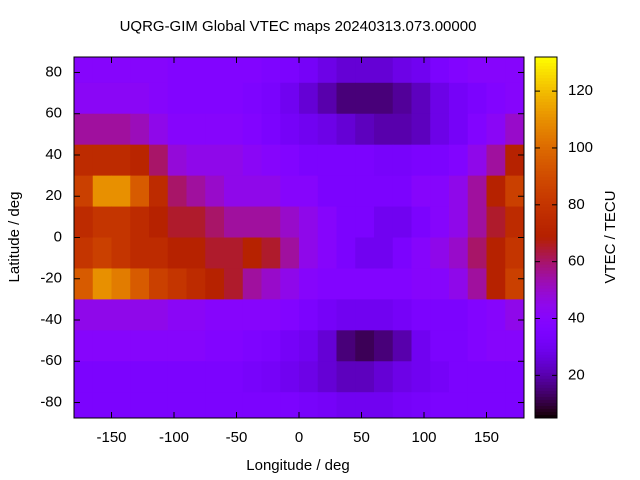  What do you see at coordinates (51, 360) in the screenshot?
I see `y-tick-label: -60` at bounding box center [51, 360].